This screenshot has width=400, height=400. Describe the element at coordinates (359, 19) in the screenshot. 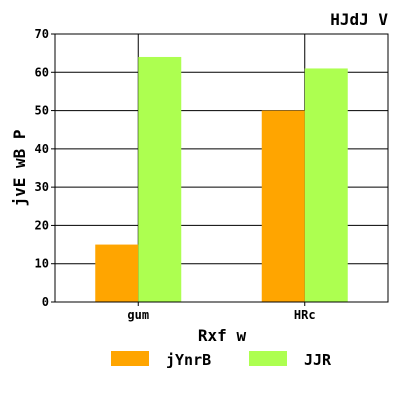

I see `chart-title: HJdJ V` at that location.